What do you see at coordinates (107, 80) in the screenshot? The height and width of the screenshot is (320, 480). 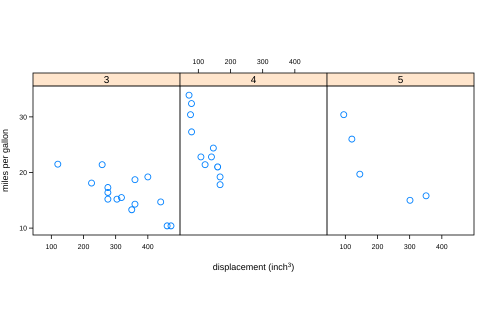 I see `chart-title: 3` at bounding box center [107, 80].